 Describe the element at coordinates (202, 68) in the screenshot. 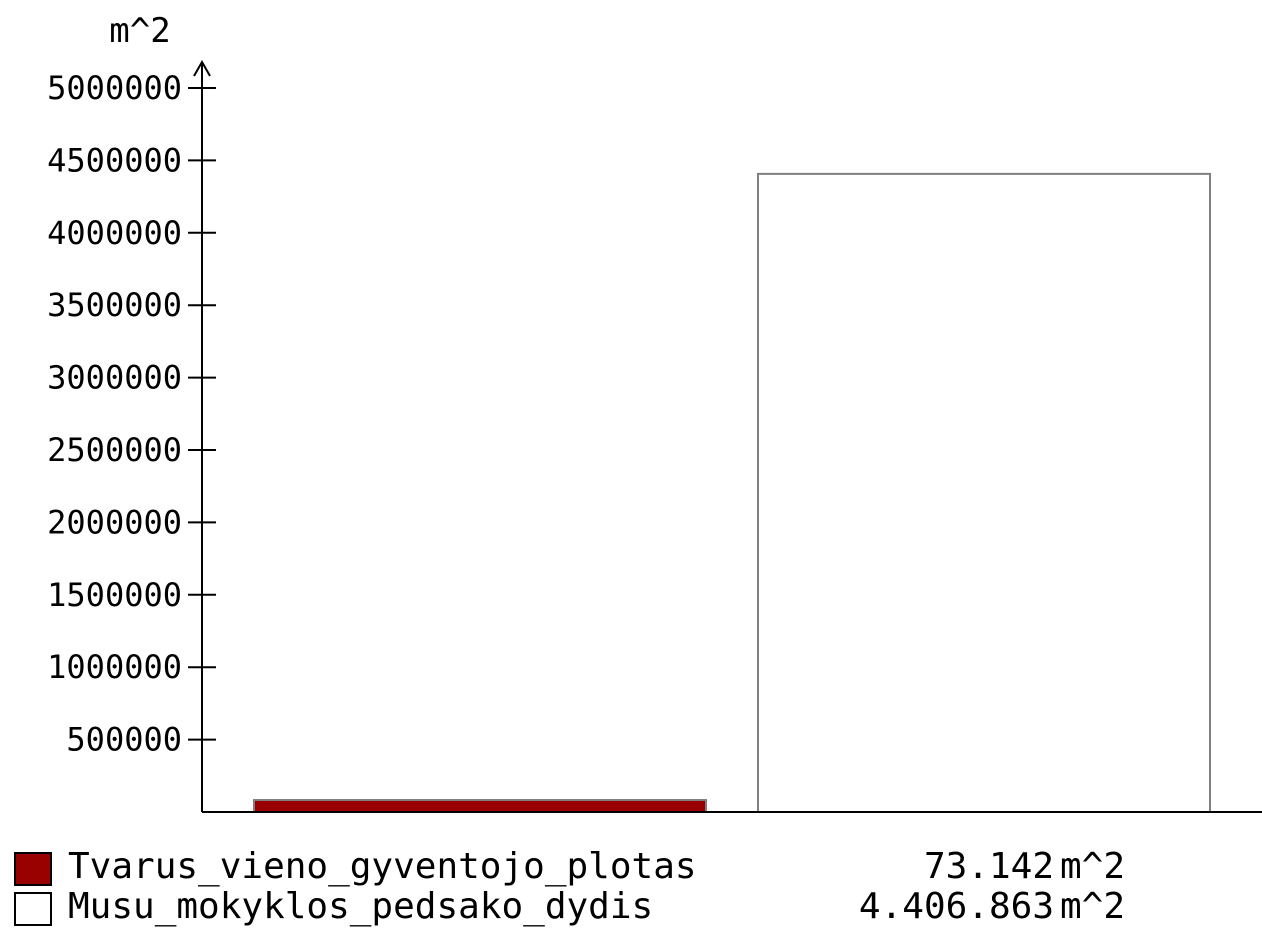

I see `y-axis-arrow` at that location.